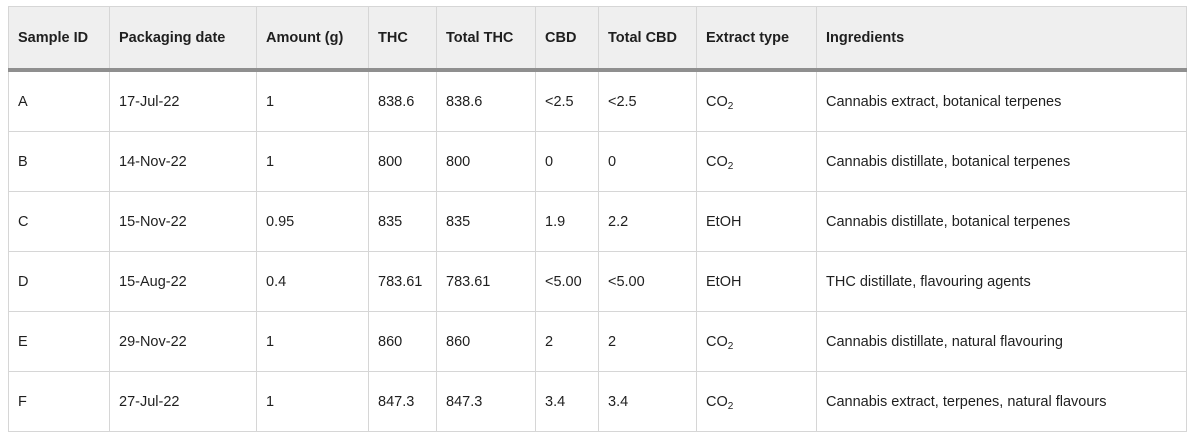 The width and height of the screenshot is (1200, 442). What do you see at coordinates (486, 100) in the screenshot?
I see `cell-total-thc: 838.6` at bounding box center [486, 100].